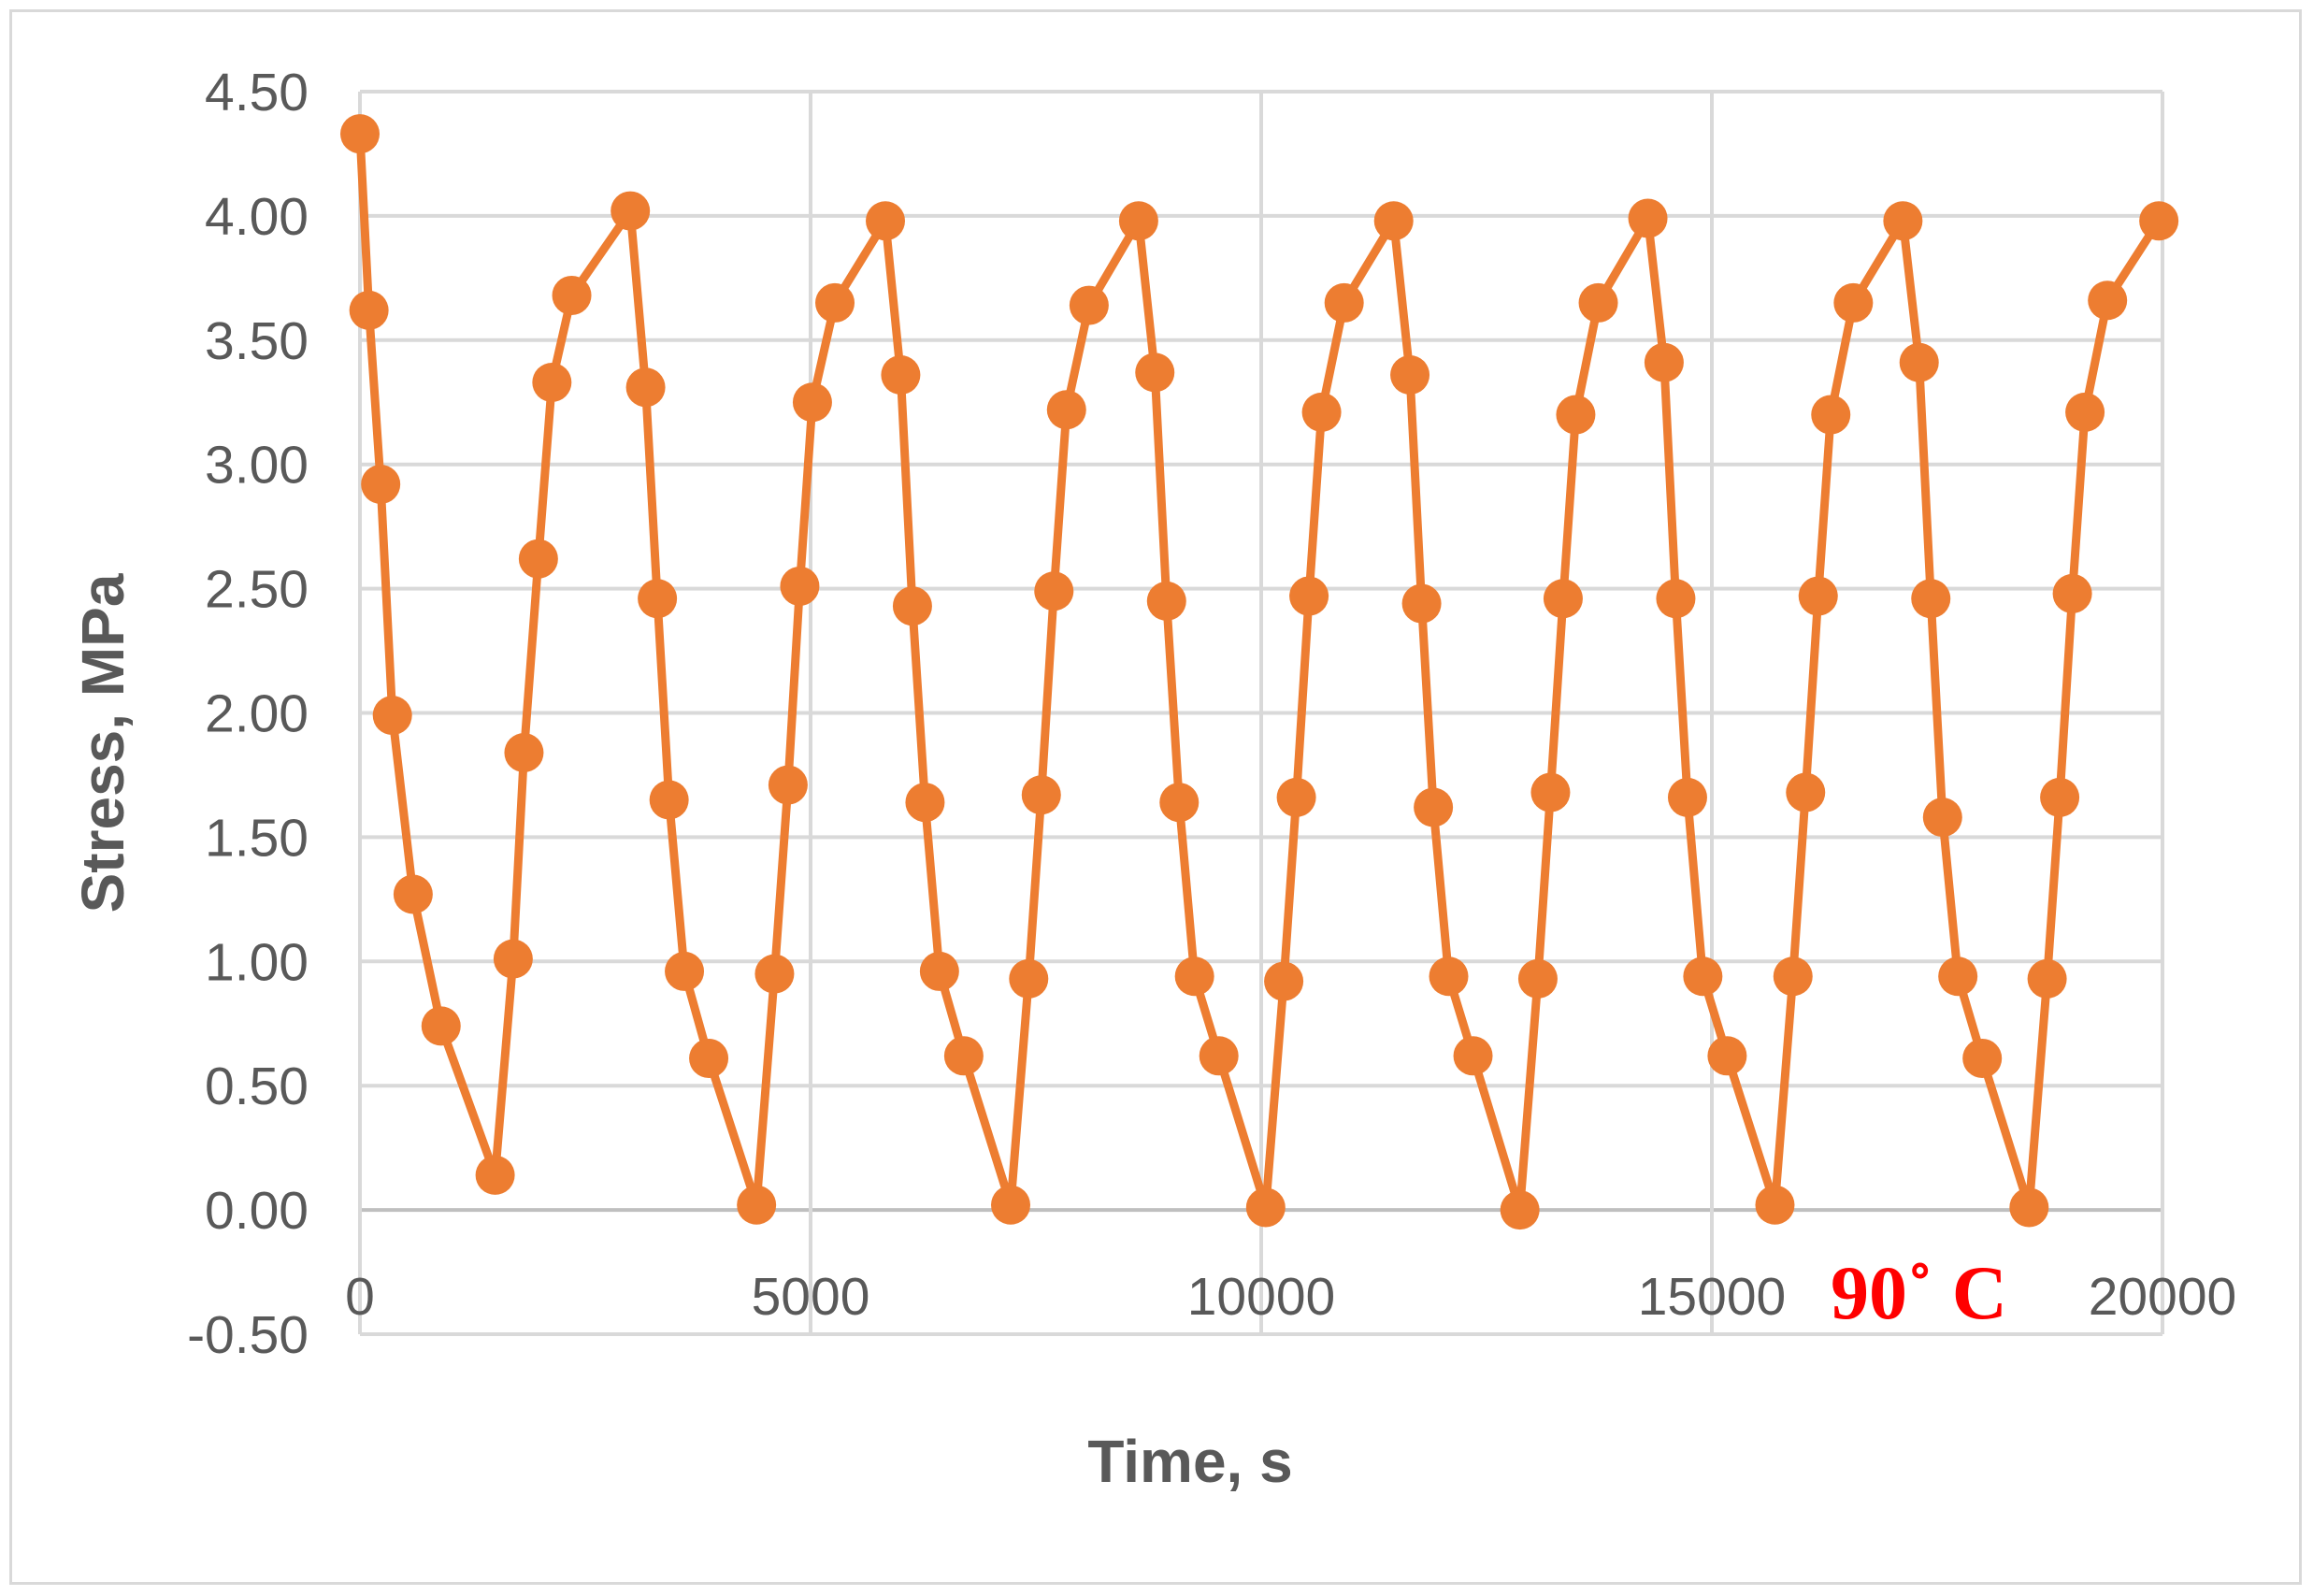 The width and height of the screenshot is (2313, 1596). I want to click on y-tick-label: 2.50, so click(257, 590).